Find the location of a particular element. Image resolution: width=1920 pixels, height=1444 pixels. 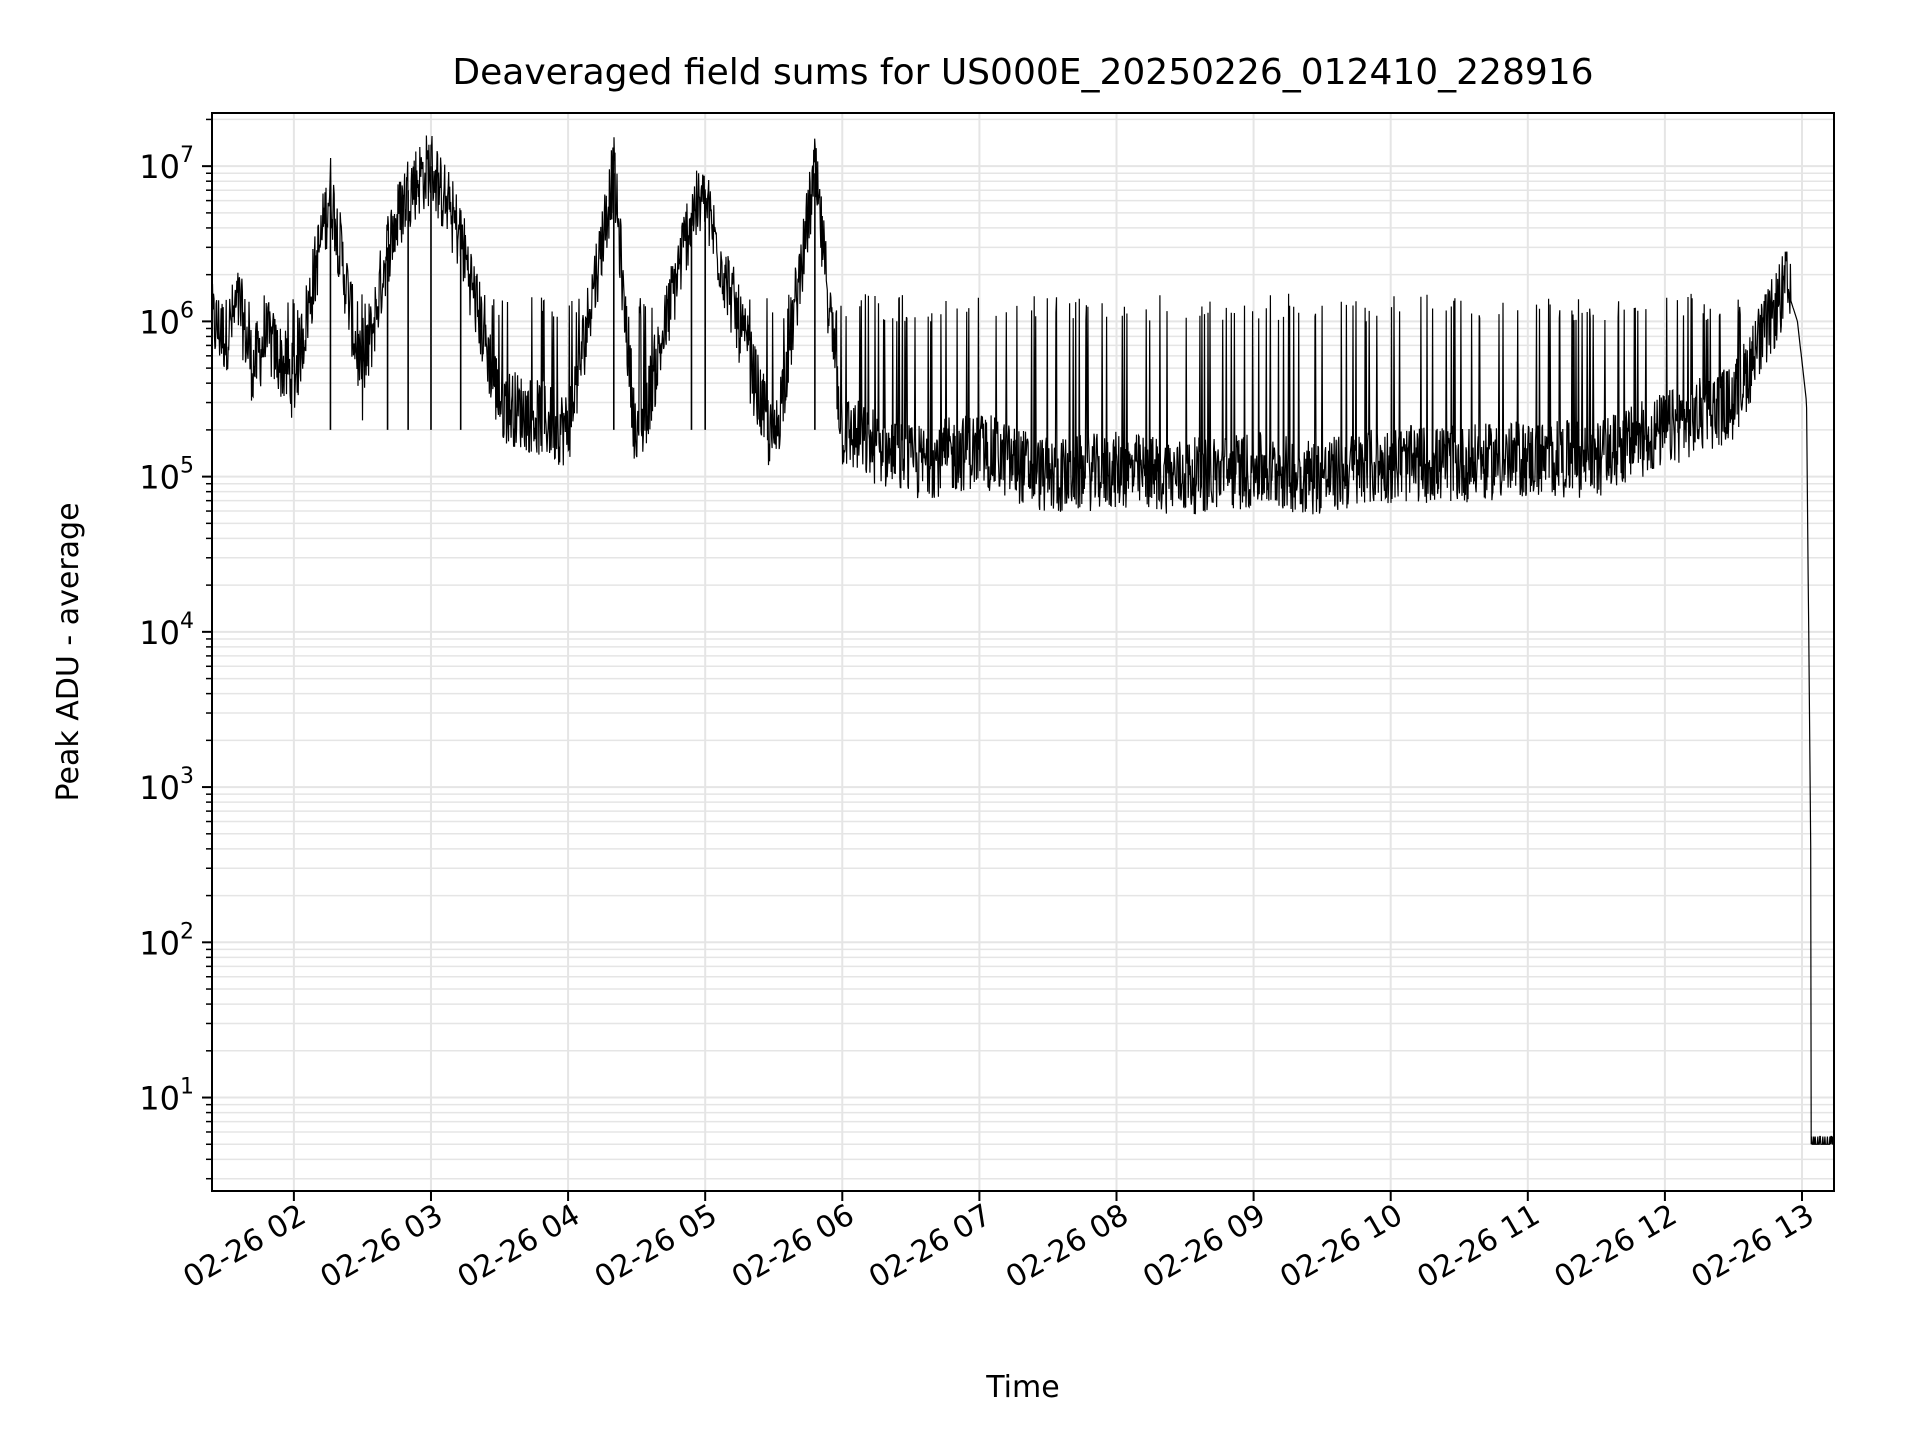

y-tick-label: 10⁵ is located at coordinates (166, 475).